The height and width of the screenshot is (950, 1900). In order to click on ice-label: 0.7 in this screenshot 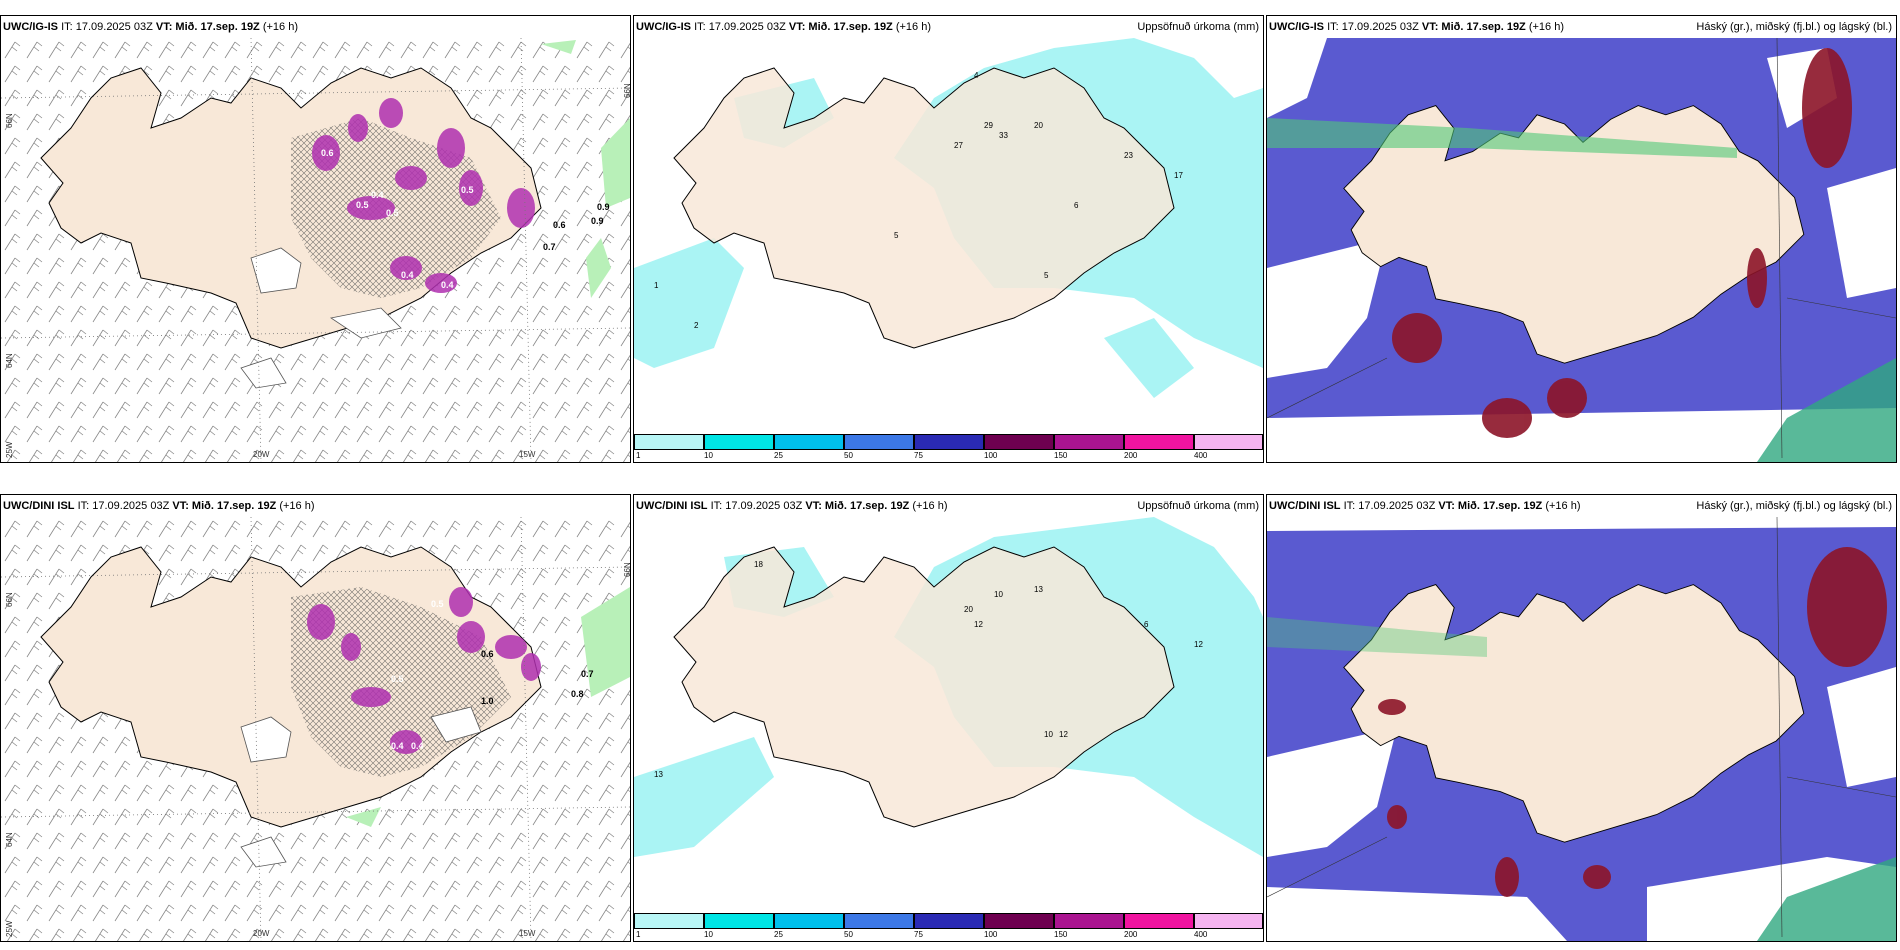, I will do `click(549, 247)`.